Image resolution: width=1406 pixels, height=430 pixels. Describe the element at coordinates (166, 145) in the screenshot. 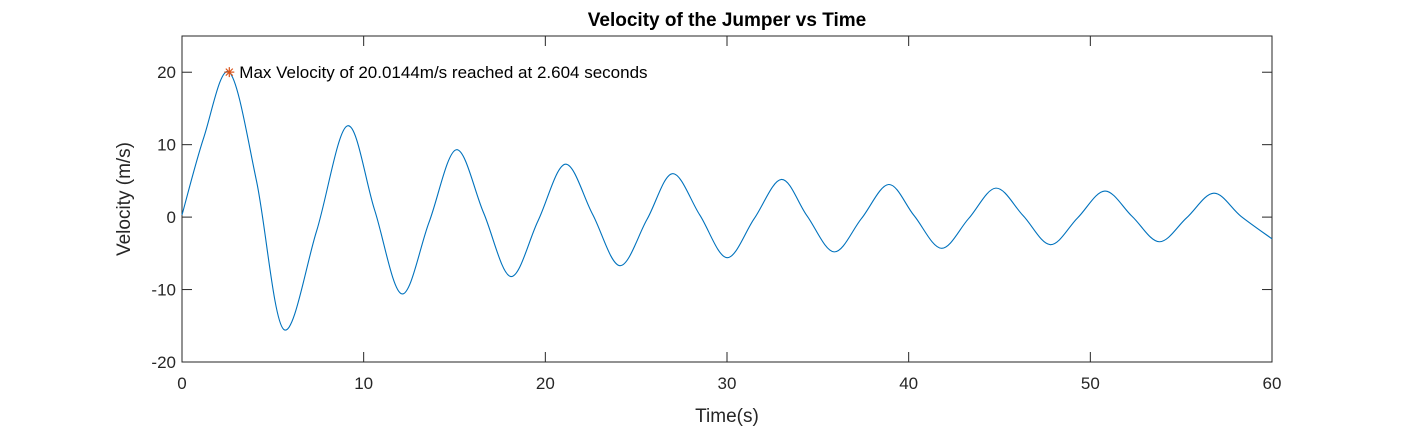

I see `y-tick-label: 10` at that location.